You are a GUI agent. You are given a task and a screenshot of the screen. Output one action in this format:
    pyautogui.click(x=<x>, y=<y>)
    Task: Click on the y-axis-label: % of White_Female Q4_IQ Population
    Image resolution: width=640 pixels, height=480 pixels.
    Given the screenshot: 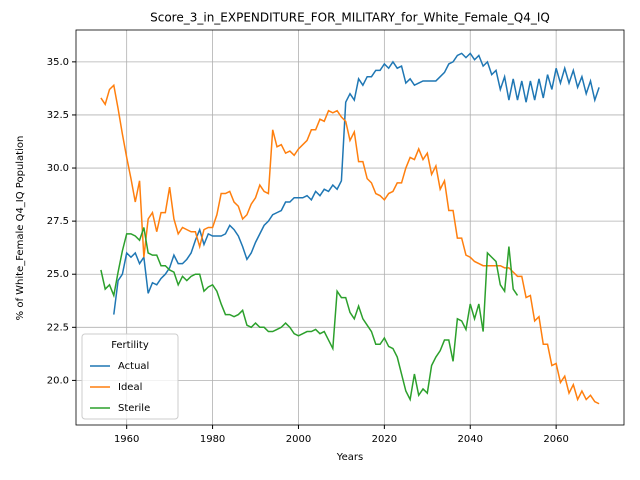 What is the action you would take?
    pyautogui.click(x=20, y=228)
    